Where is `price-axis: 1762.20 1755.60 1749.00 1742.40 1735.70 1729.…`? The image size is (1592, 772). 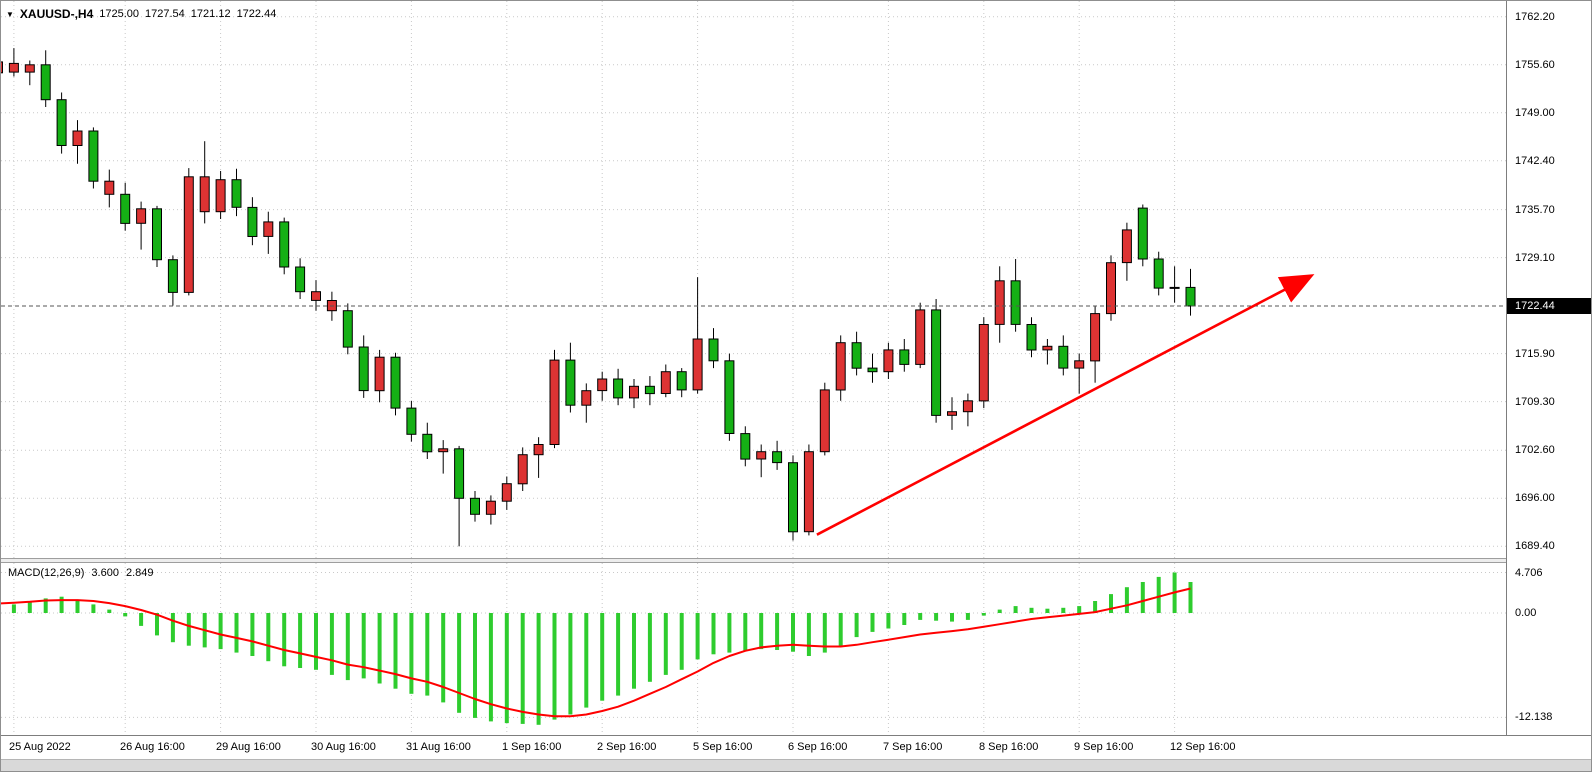 price-axis: 1762.20 1755.60 1749.00 1742.40 1735.70 1729.… is located at coordinates (1548, 368).